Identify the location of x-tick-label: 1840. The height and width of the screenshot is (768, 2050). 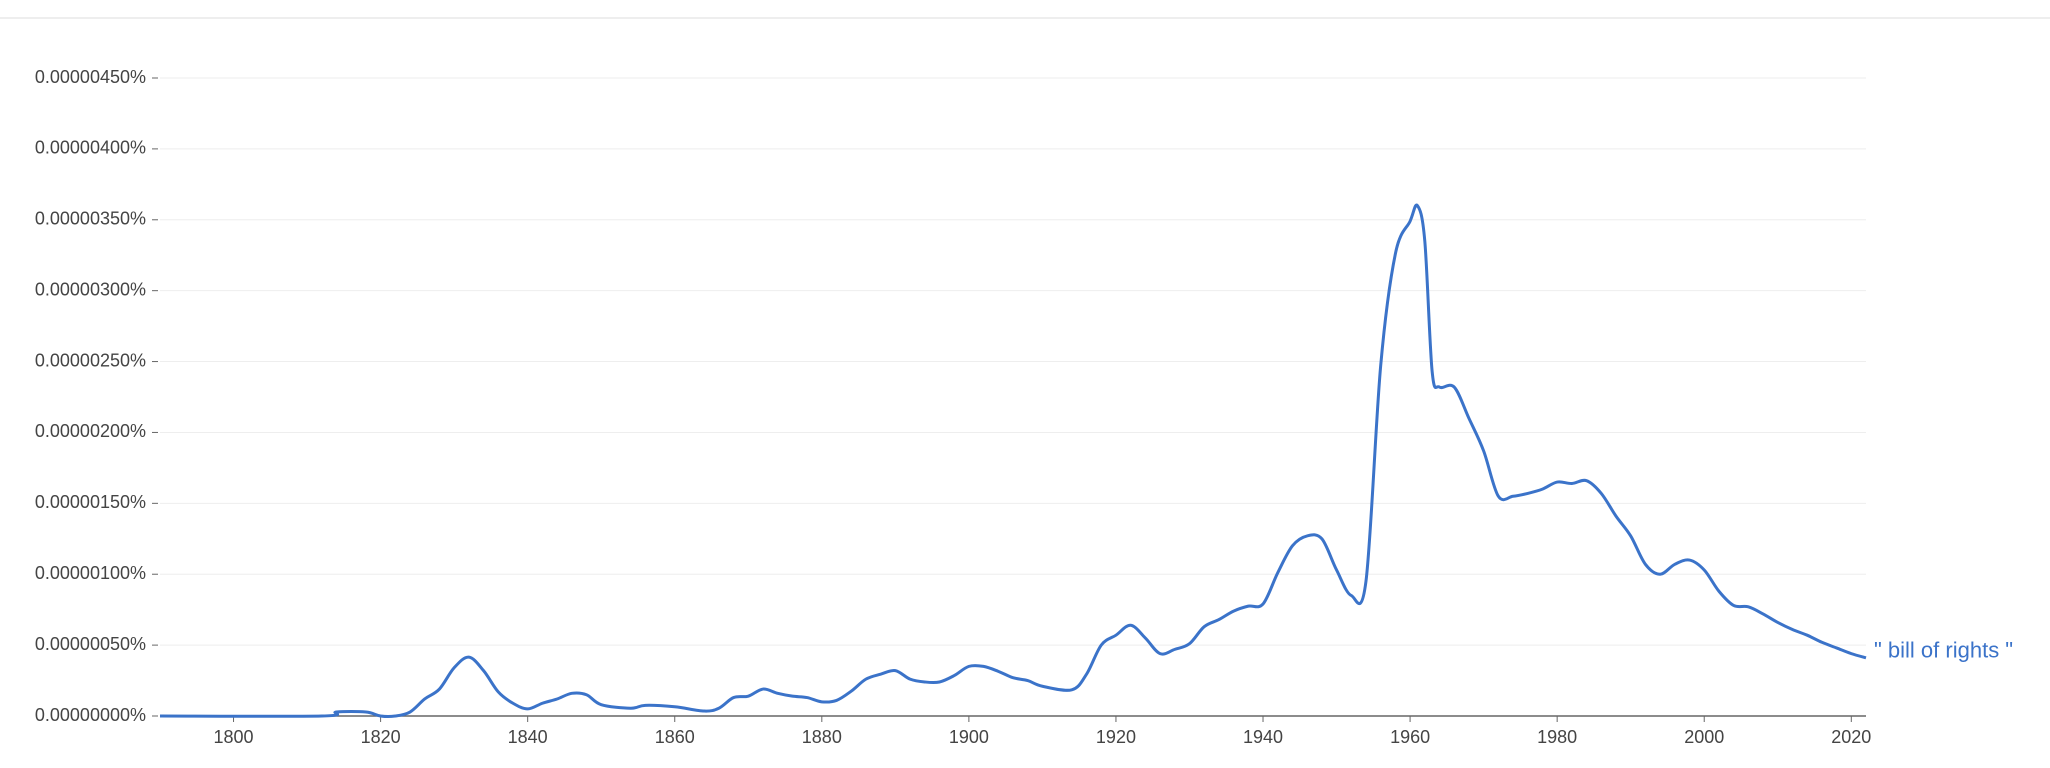
(528, 737).